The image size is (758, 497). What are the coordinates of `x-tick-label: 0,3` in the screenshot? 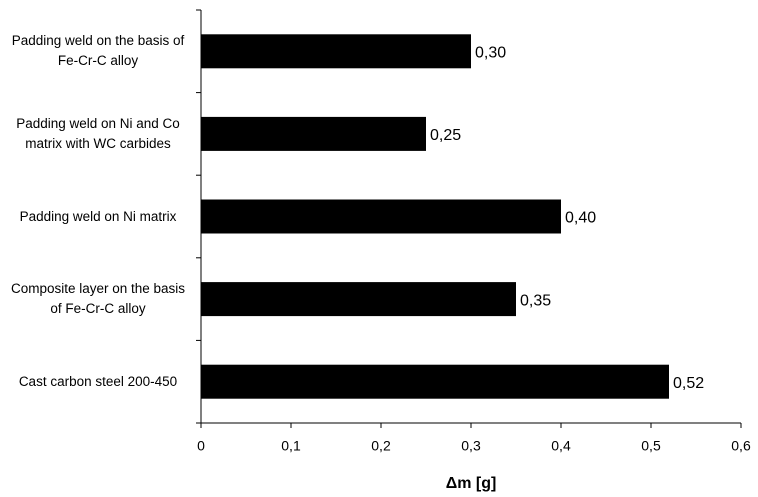 It's located at (471, 446).